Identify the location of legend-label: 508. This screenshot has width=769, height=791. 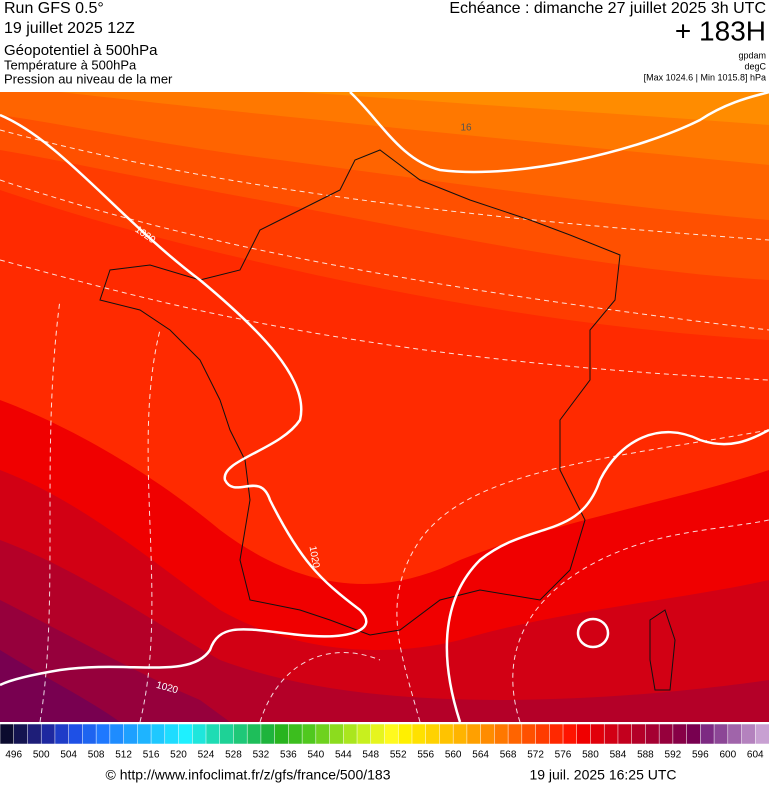
(96, 755).